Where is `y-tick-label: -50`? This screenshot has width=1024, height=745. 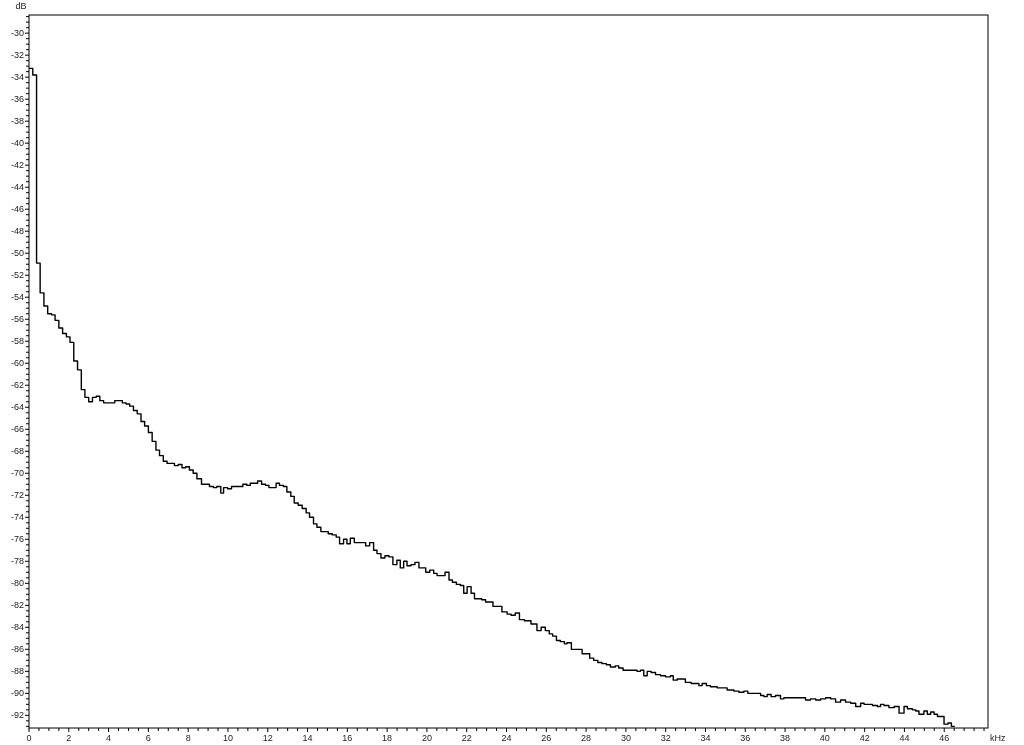 y-tick-label: -50 is located at coordinates (17, 253).